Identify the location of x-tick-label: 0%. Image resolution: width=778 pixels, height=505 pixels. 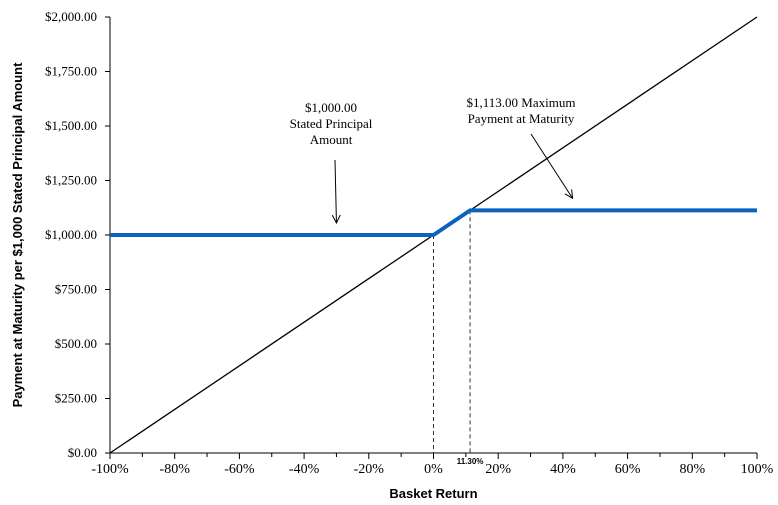
(433, 469).